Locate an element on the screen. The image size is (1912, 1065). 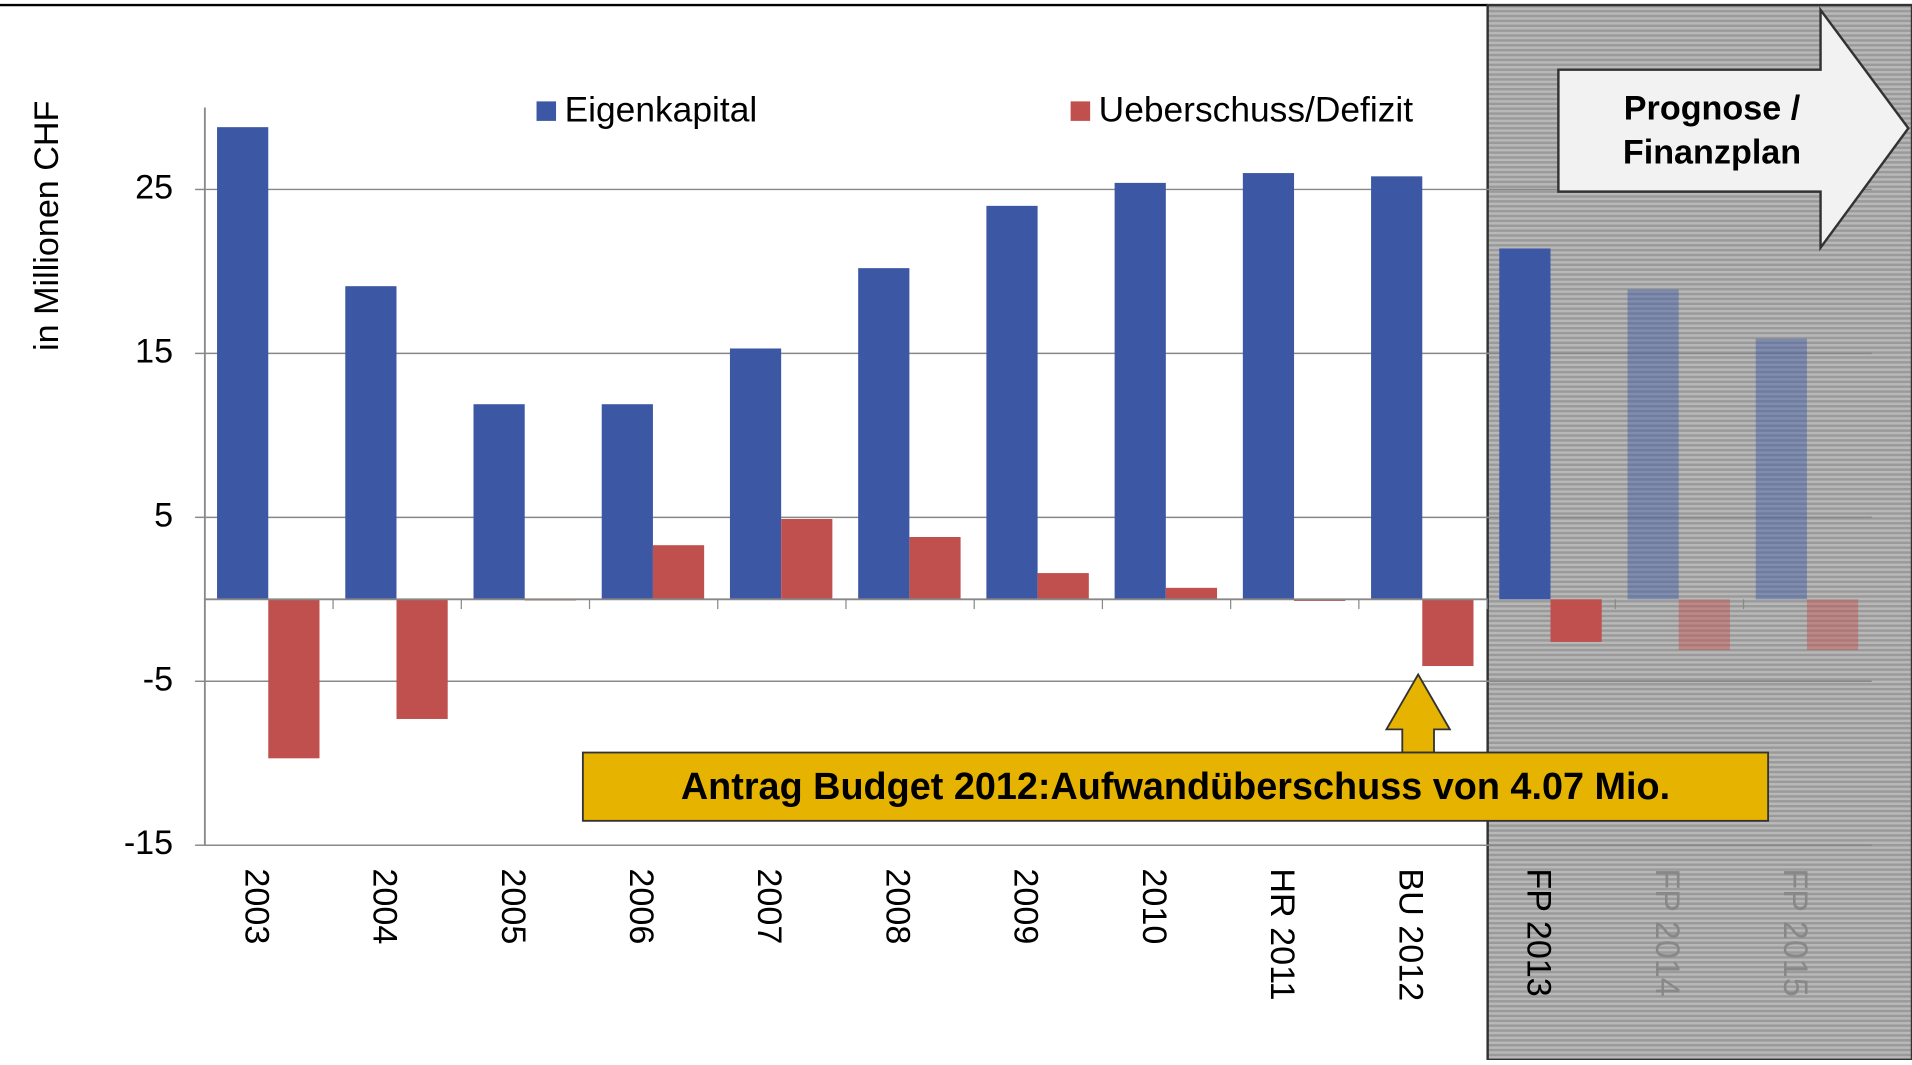
y-tick-label: 25 is located at coordinates (154, 187).